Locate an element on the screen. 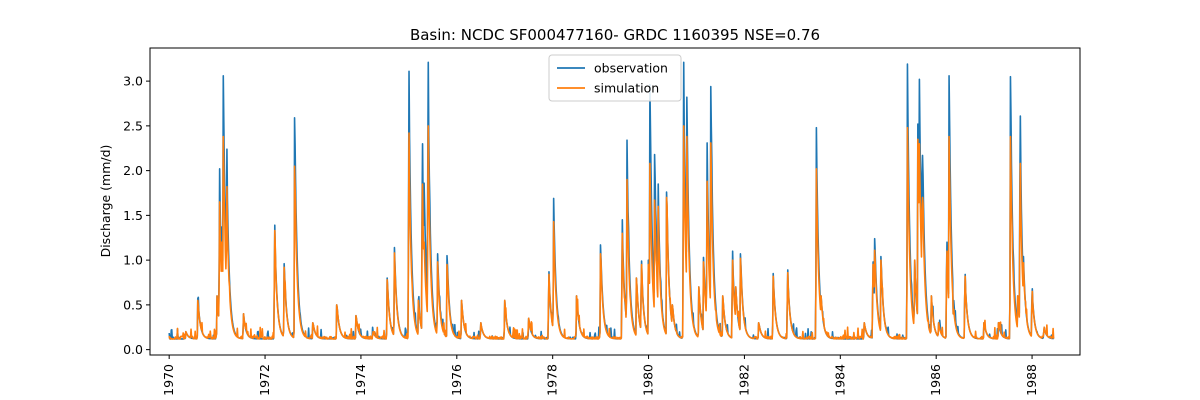 This screenshot has width=1200, height=400. y-tick-label: 2.5 is located at coordinates (133, 125).